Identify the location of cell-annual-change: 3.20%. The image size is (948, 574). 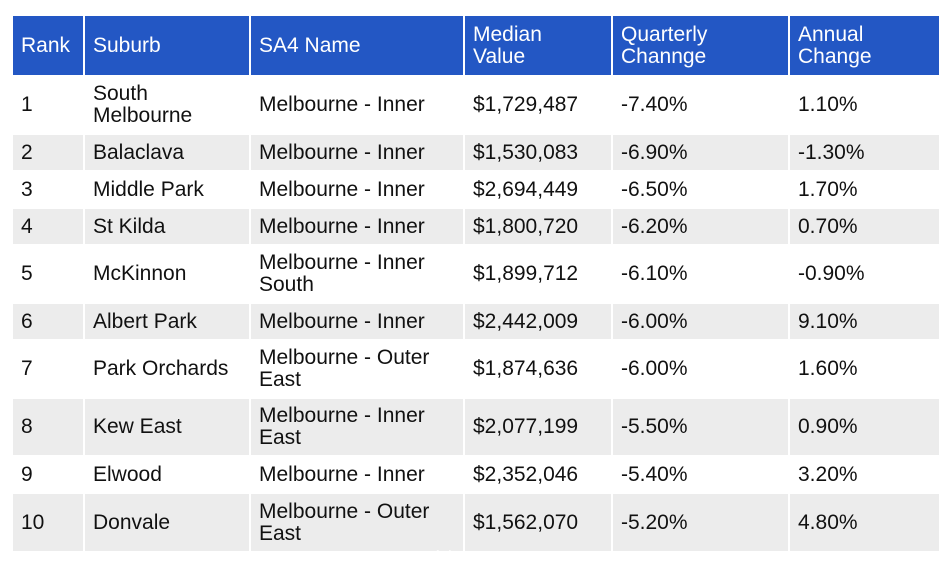
(864, 474).